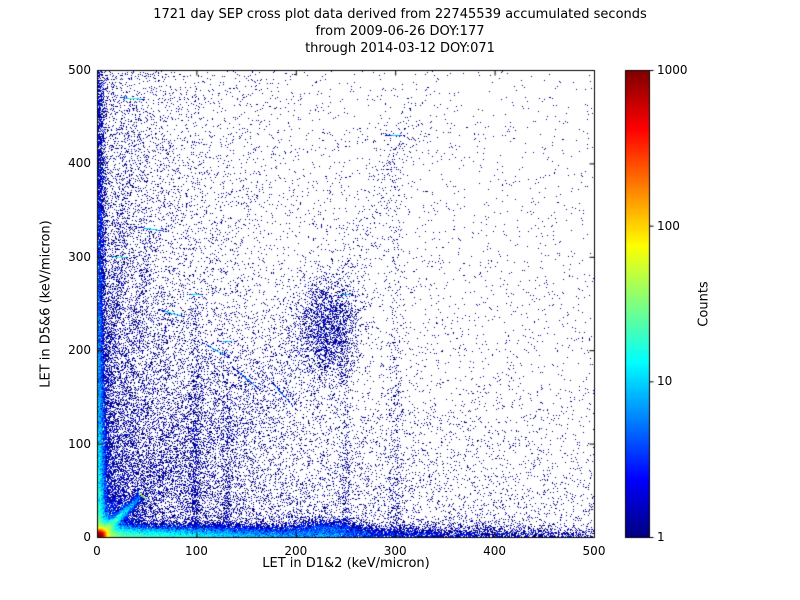 This screenshot has height=600, width=800. I want to click on x-tick-label: 400, so click(495, 551).